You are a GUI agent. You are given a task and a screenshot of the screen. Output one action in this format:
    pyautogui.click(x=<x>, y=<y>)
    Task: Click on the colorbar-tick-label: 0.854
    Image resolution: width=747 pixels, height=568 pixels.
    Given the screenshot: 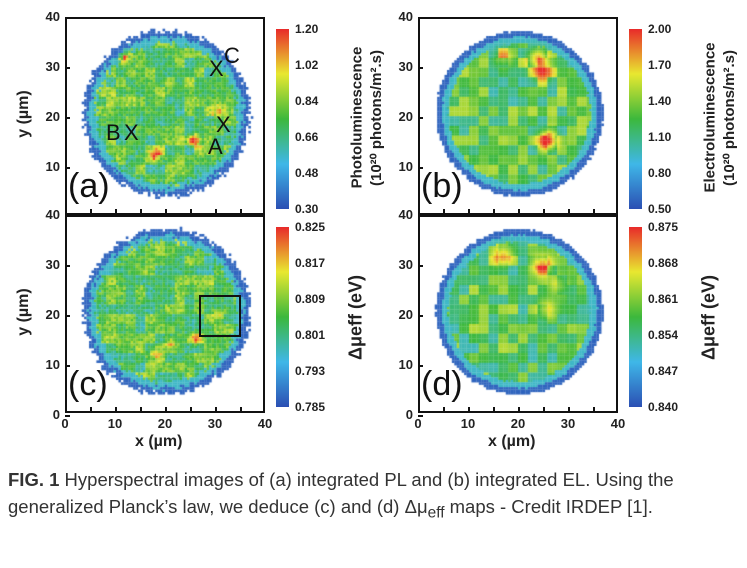 What is the action you would take?
    pyautogui.click(x=663, y=335)
    